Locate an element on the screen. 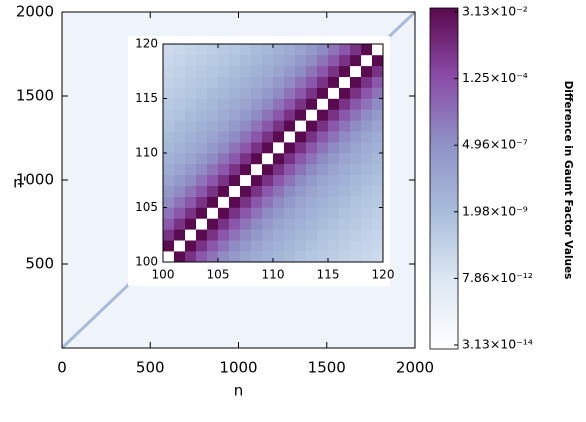 The height and width of the screenshot is (422, 586). colorbar-tick-label: 7.86×10⁻¹² is located at coordinates (497, 277).